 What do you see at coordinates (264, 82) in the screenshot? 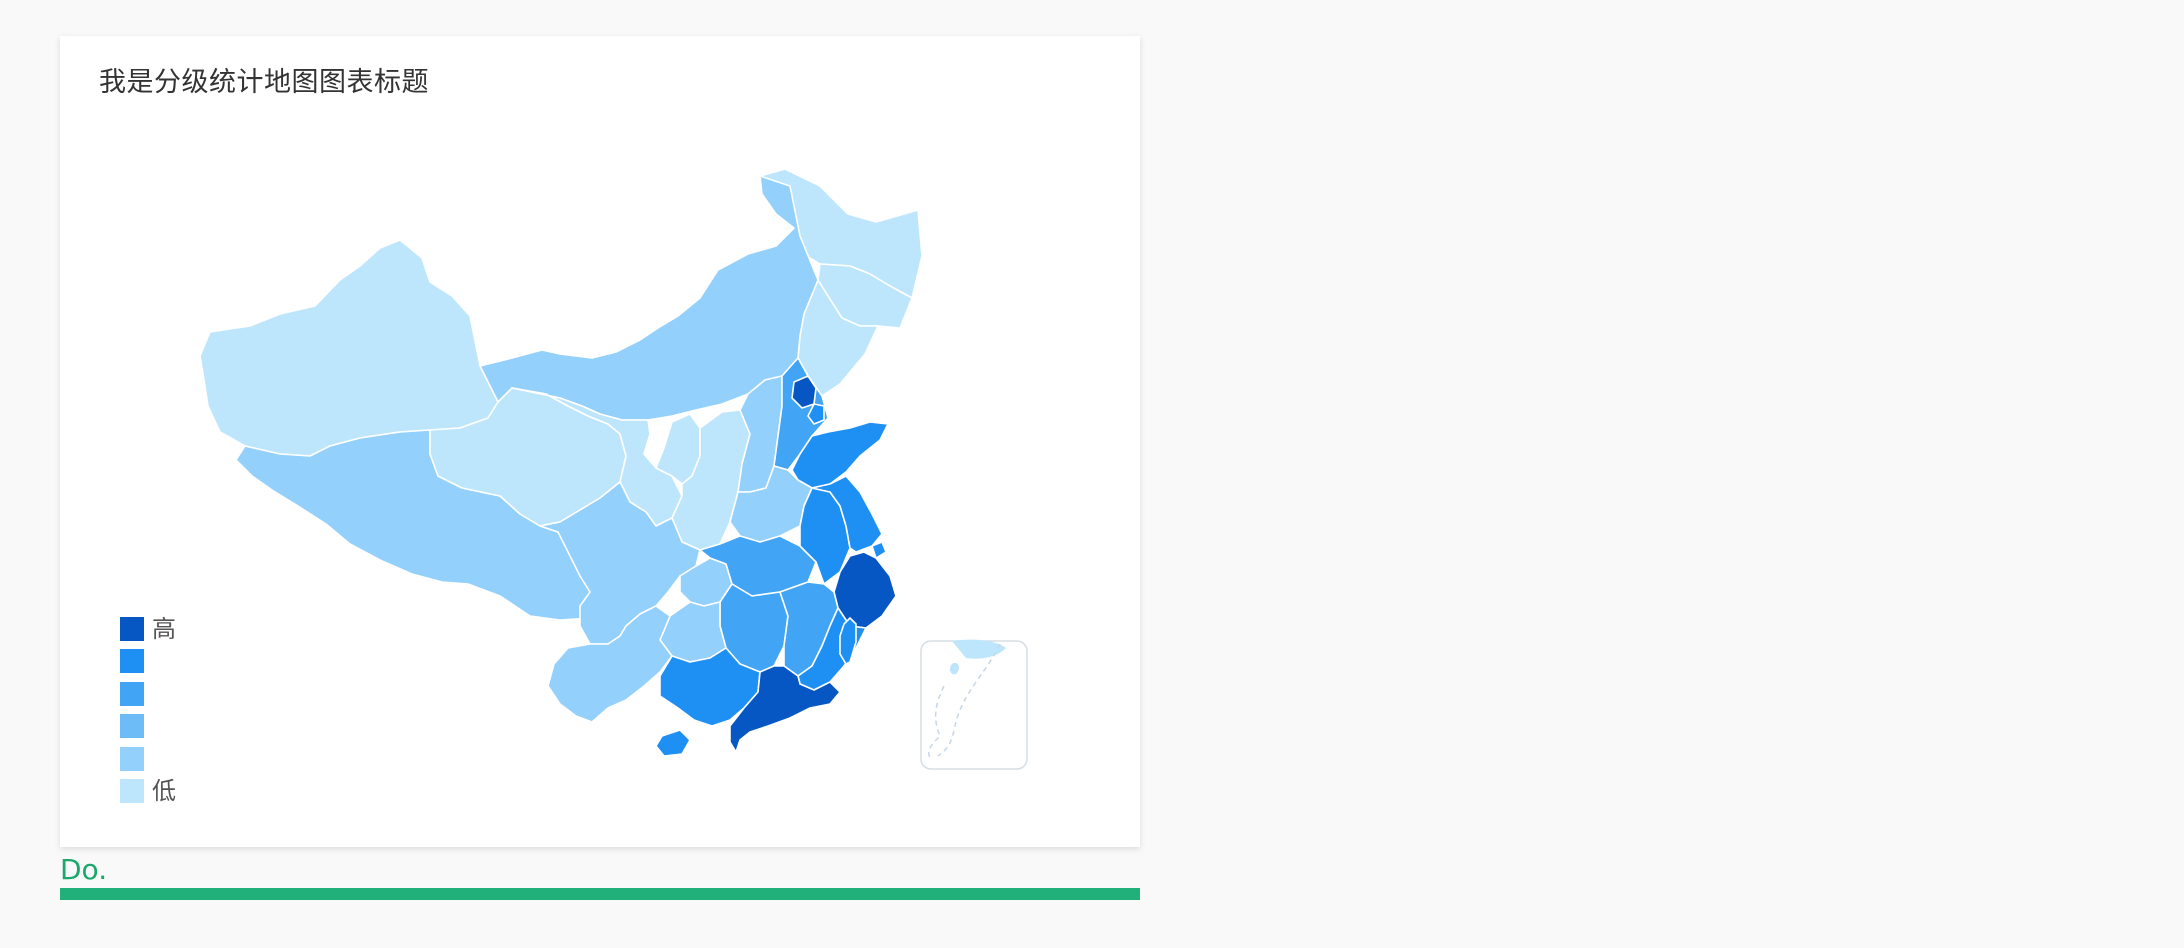
I see `chart-title: 我是分级统计地图图表标题` at bounding box center [264, 82].